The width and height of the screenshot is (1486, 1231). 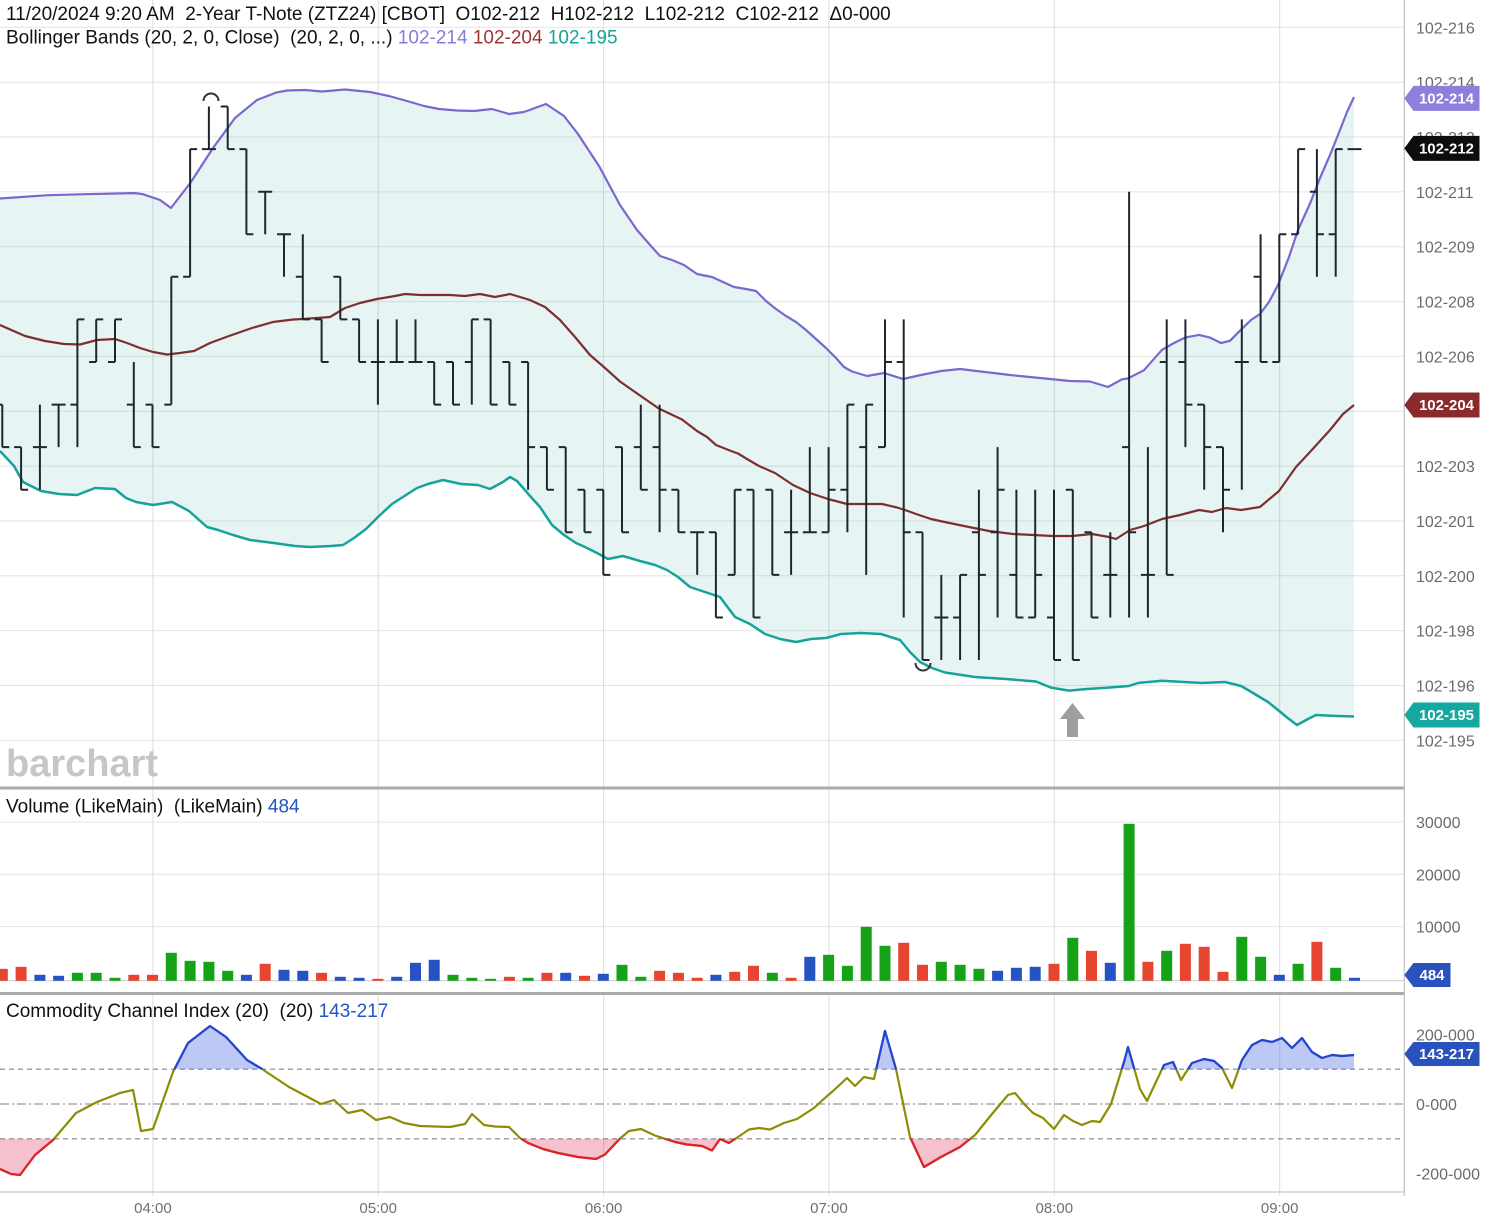 What do you see at coordinates (1445, 687) in the screenshot?
I see `svg-text: 102-196` at bounding box center [1445, 687].